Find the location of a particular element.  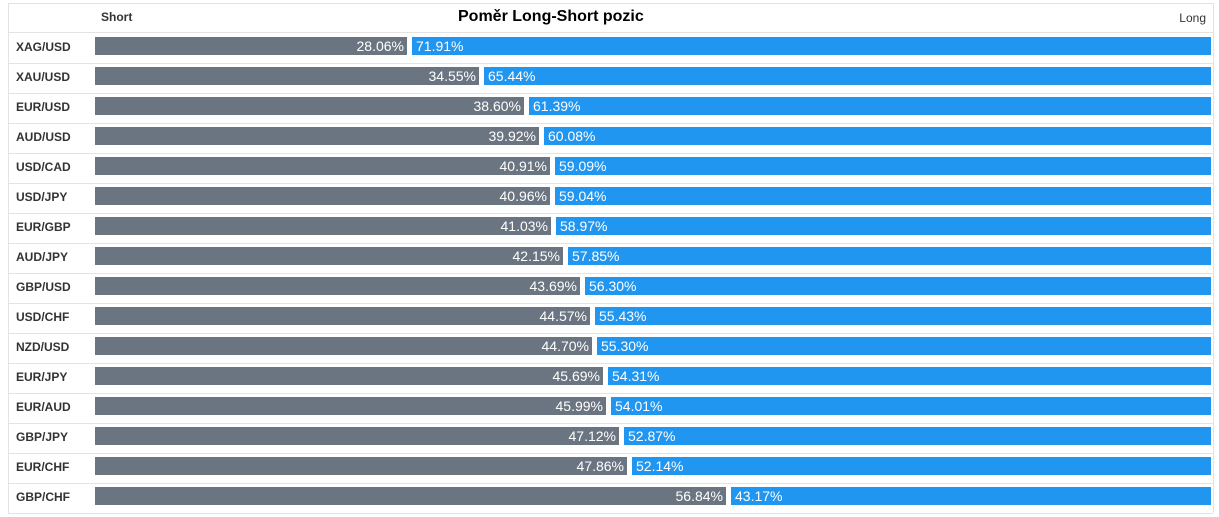

short-bar: 45.99% is located at coordinates (350, 406).